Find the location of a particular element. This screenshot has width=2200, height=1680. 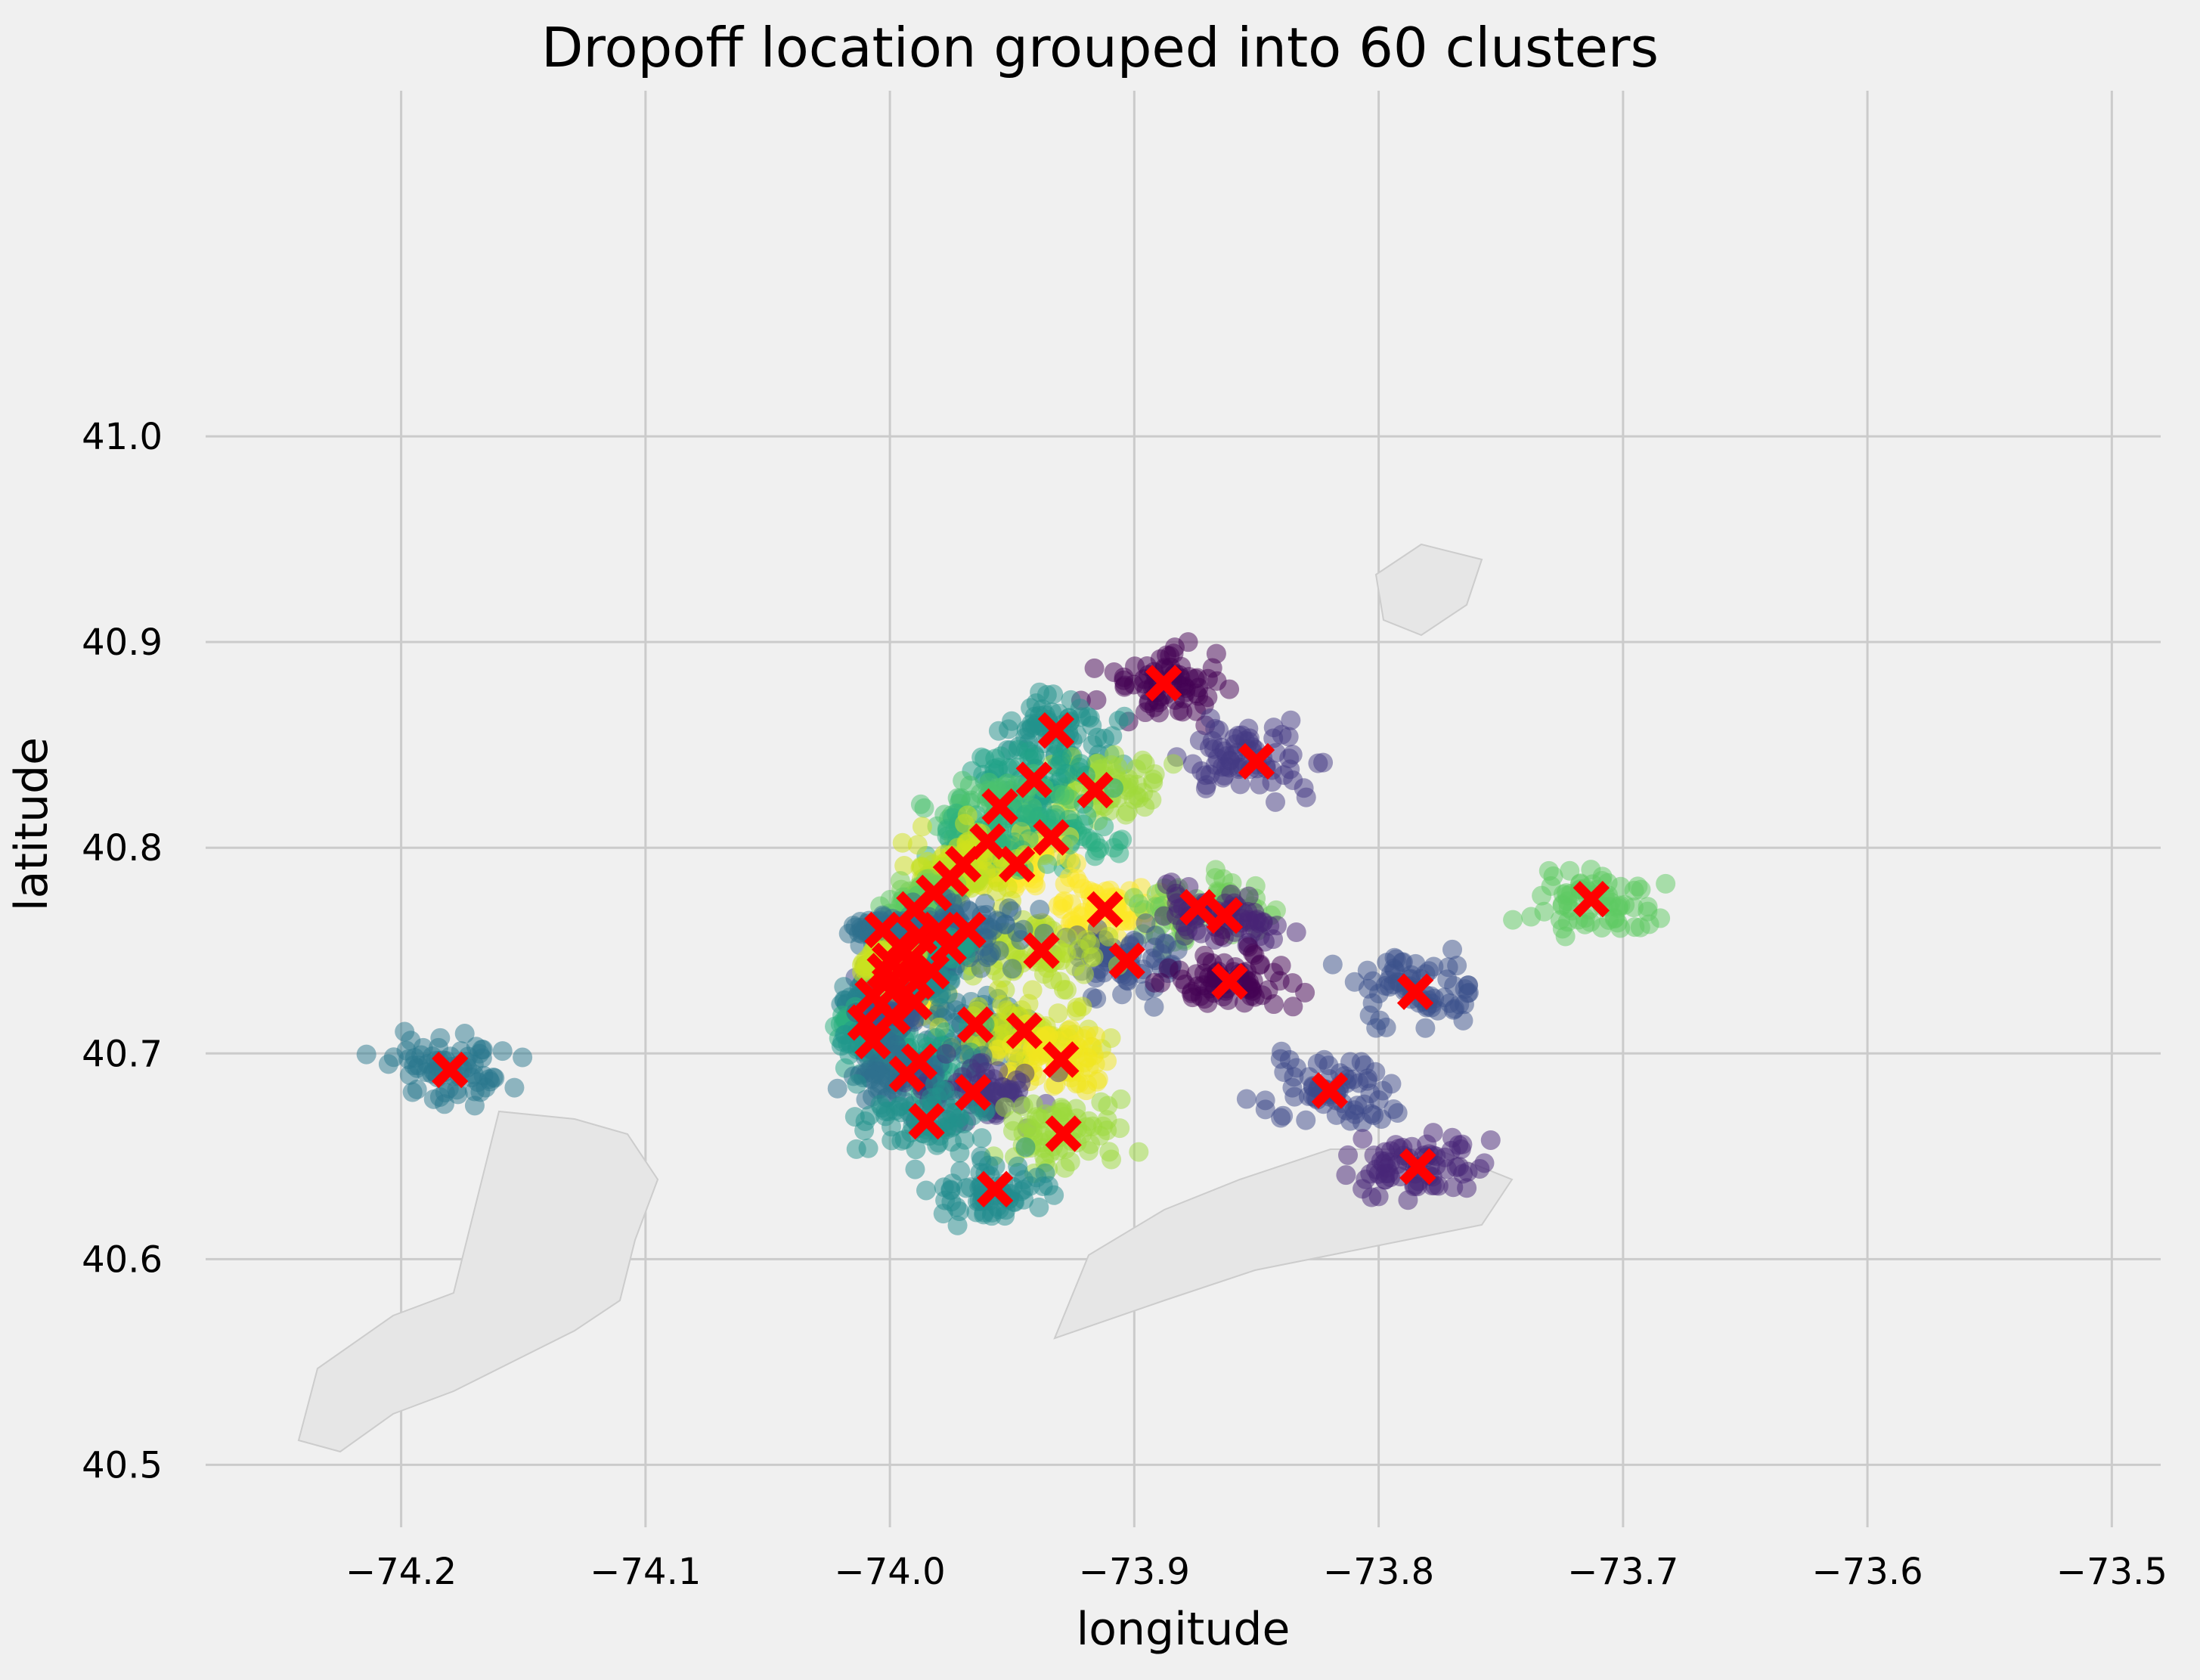

x-tick-label: −74.1 is located at coordinates (645, 1572).